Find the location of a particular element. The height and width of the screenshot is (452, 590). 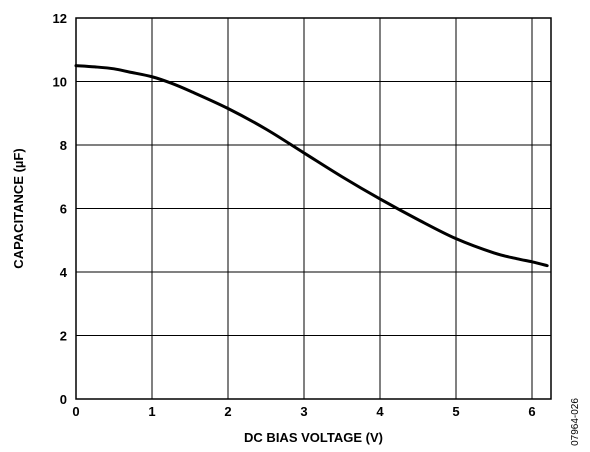

x-tick-label: 0 is located at coordinates (75, 411).